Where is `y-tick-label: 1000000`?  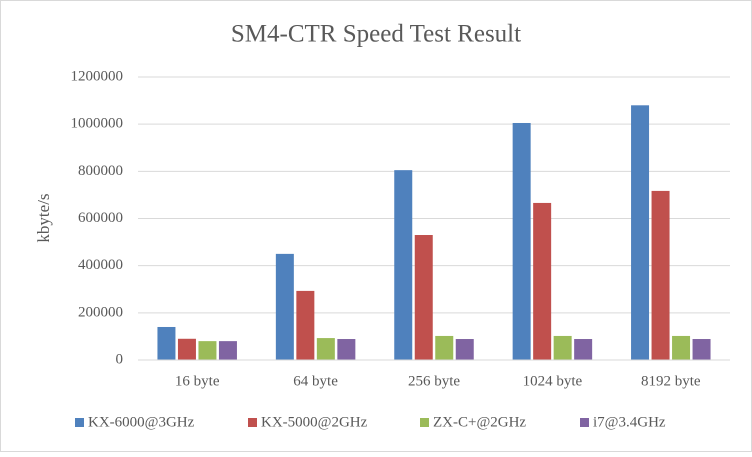 y-tick-label: 1000000 is located at coordinates (97, 124).